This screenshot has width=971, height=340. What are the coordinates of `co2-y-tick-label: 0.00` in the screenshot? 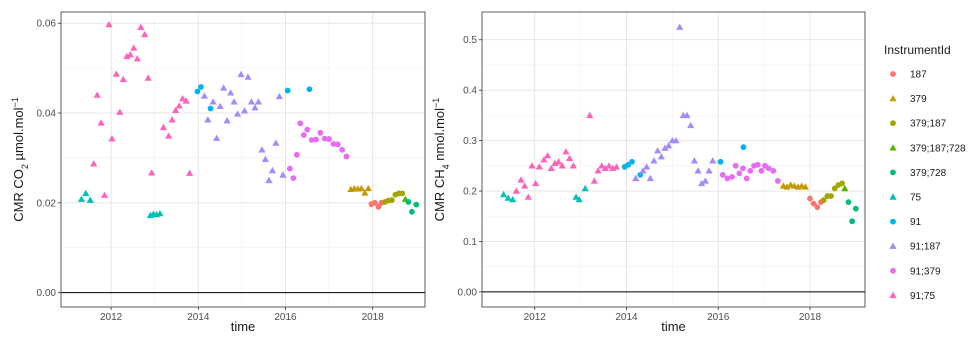 It's located at (47, 293).